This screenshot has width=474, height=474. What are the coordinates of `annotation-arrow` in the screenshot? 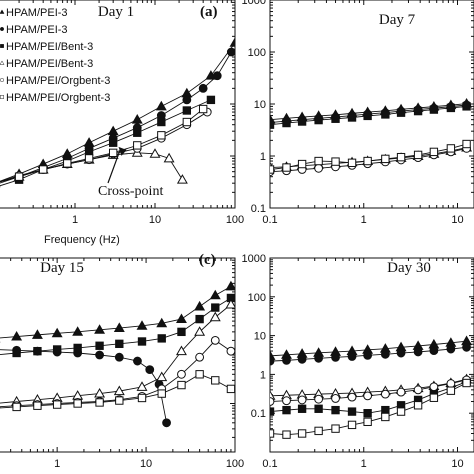 It's located at (114, 166).